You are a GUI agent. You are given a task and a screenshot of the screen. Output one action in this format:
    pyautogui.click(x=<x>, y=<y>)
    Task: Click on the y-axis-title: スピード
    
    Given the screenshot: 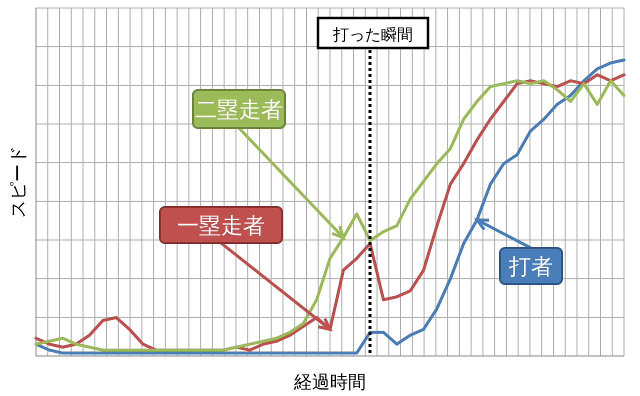 What is the action you would take?
    pyautogui.click(x=18, y=182)
    